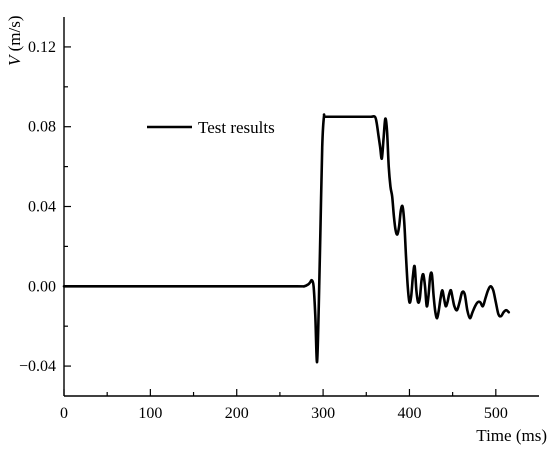 Image resolution: width=550 pixels, height=452 pixels. Describe the element at coordinates (150, 413) in the screenshot. I see `x-tick-label: 100` at that location.